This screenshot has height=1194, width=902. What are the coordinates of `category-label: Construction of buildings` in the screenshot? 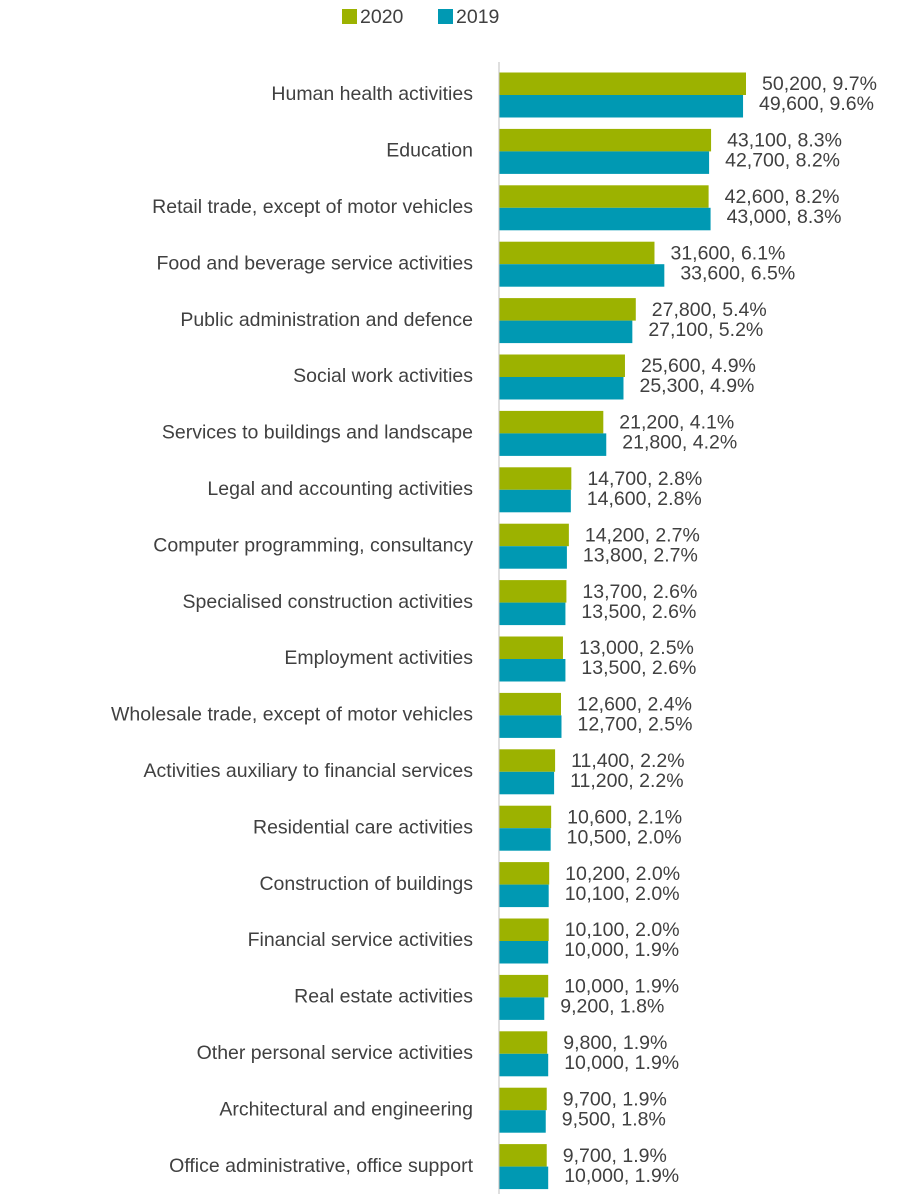 It's located at (366, 884).